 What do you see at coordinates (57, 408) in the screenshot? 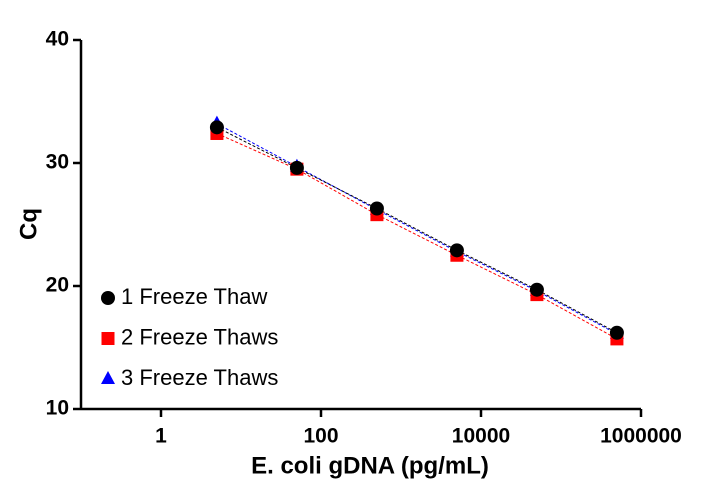
I see `y-tick-label: 10` at bounding box center [57, 408].